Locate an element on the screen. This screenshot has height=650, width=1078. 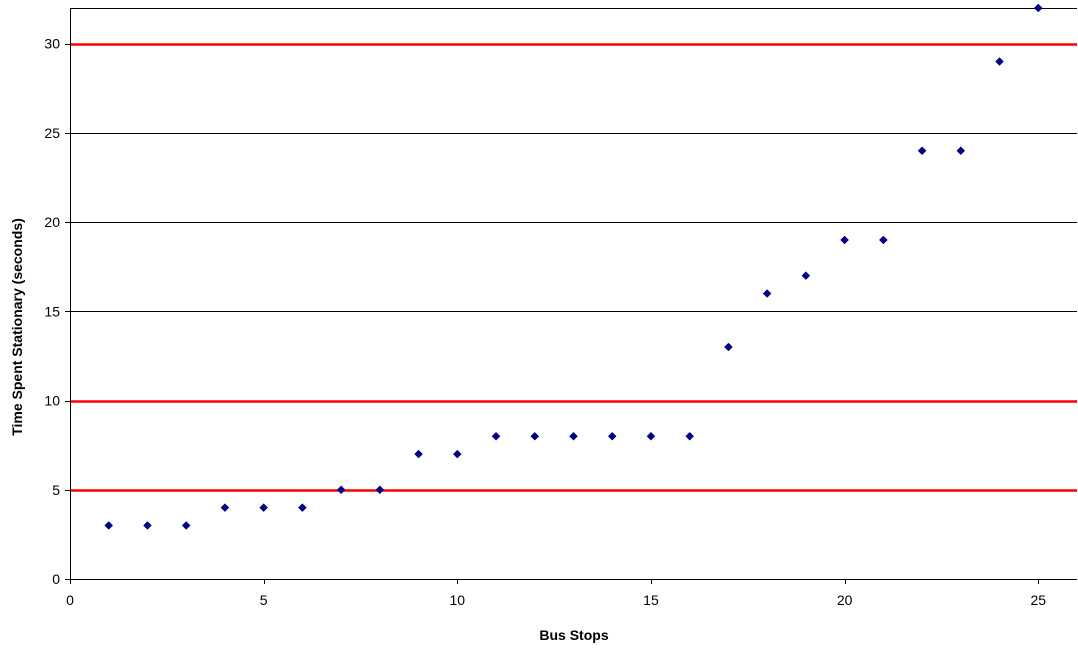
y-tick-label: 25 is located at coordinates (52, 133).